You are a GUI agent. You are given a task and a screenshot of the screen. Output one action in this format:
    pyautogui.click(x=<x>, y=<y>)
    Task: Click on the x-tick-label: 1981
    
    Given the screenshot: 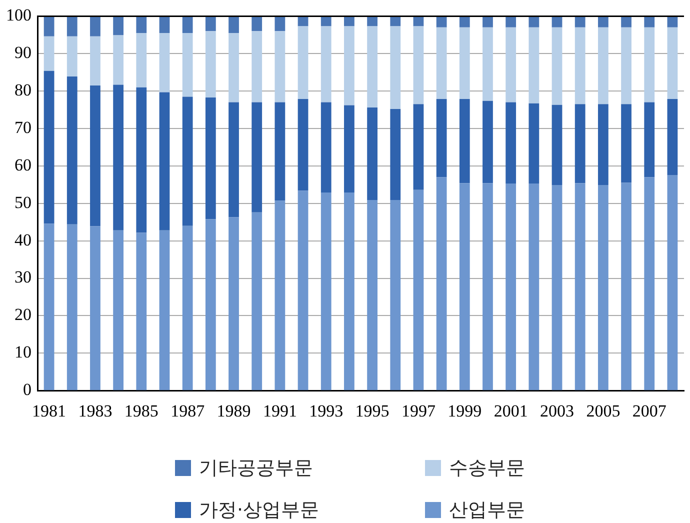 What is the action you would take?
    pyautogui.click(x=49, y=410)
    